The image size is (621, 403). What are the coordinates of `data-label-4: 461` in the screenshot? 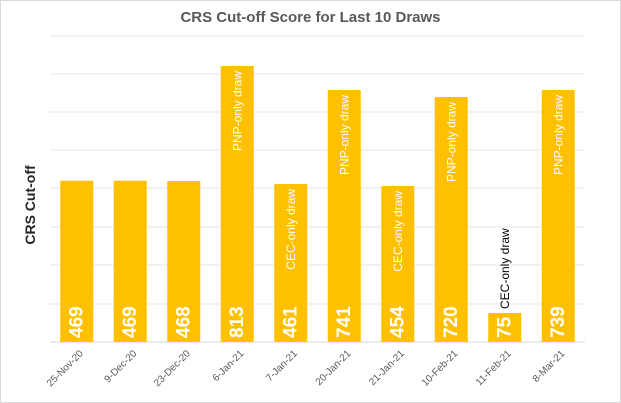 It's located at (290, 322).